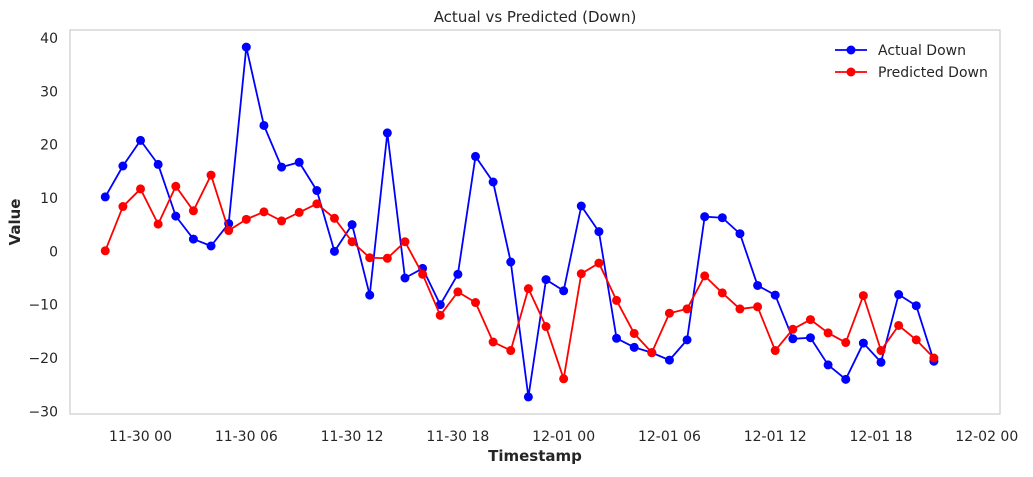 This screenshot has width=1033, height=477. Describe the element at coordinates (43, 359) in the screenshot. I see `y-tick-label: −20` at that location.